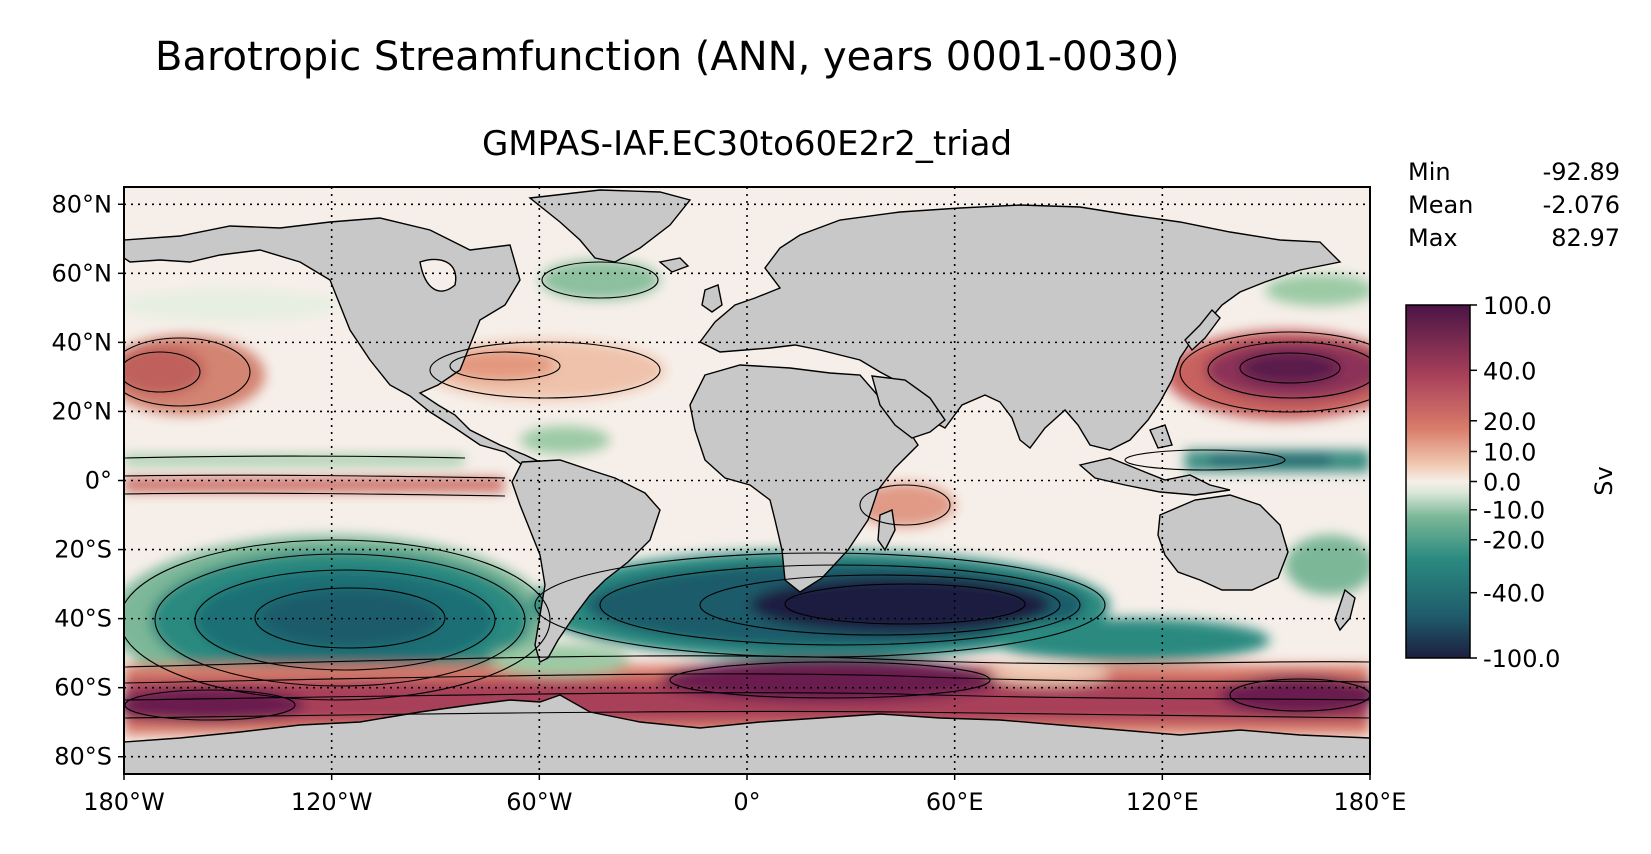 Image resolution: width=1651 pixels, height=854 pixels. Describe the element at coordinates (1585, 238) in the screenshot. I see `stat-value: 82.97` at that location.